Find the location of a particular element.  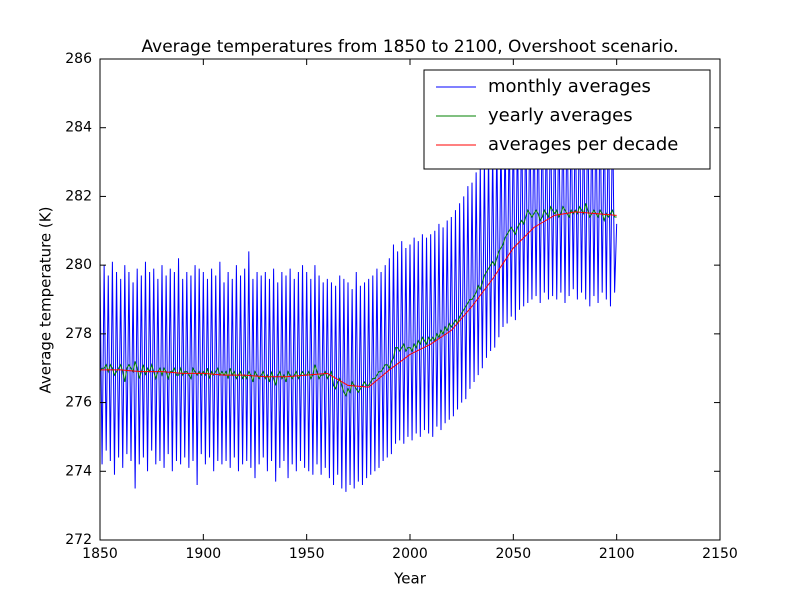

x-tick-label: 2100 is located at coordinates (617, 554).